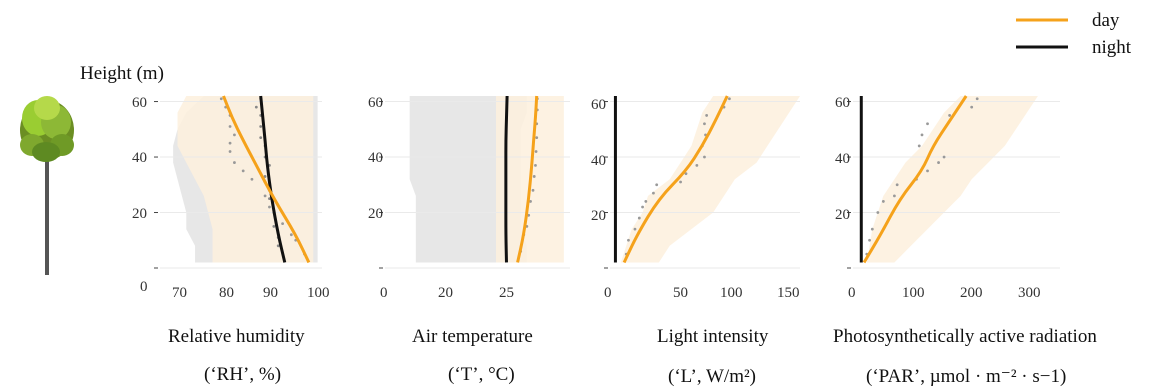  I want to click on par-day-band, so click(952, 179).